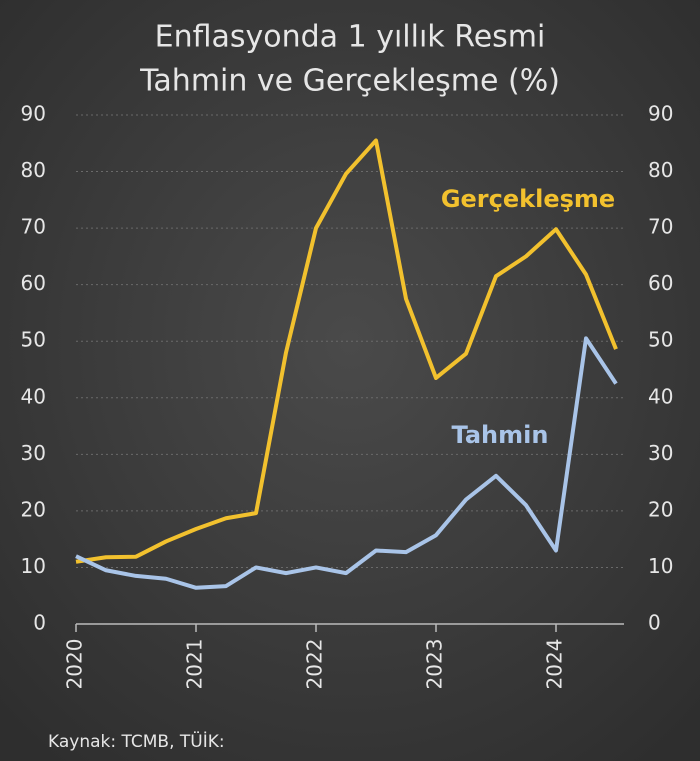  I want to click on y-tick-label: 0, so click(39, 623).